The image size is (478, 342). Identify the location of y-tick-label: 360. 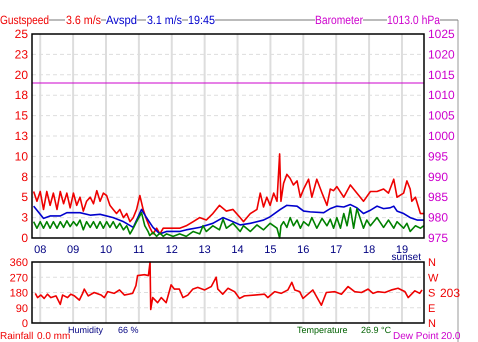
(19, 263).